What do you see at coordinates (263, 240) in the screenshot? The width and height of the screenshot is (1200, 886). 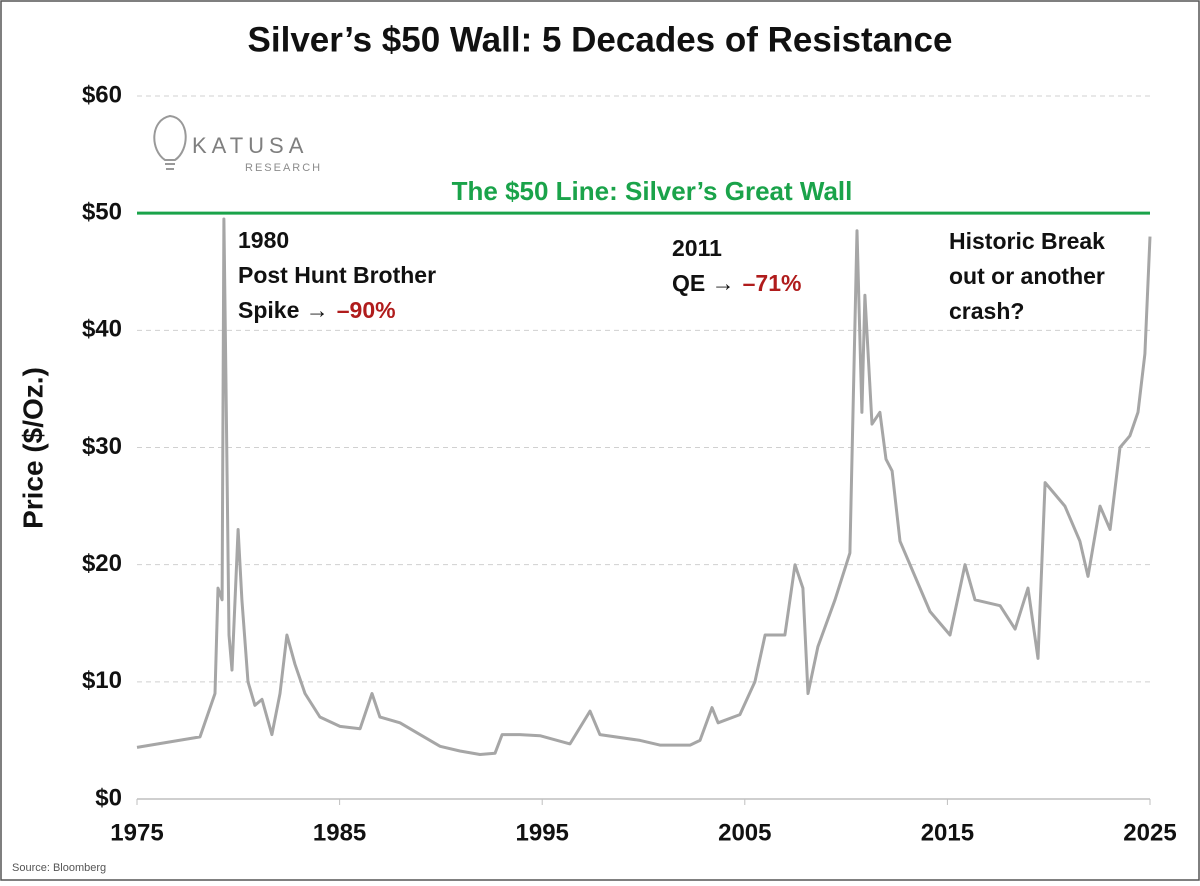 I see `annotation-text: 1980` at bounding box center [263, 240].